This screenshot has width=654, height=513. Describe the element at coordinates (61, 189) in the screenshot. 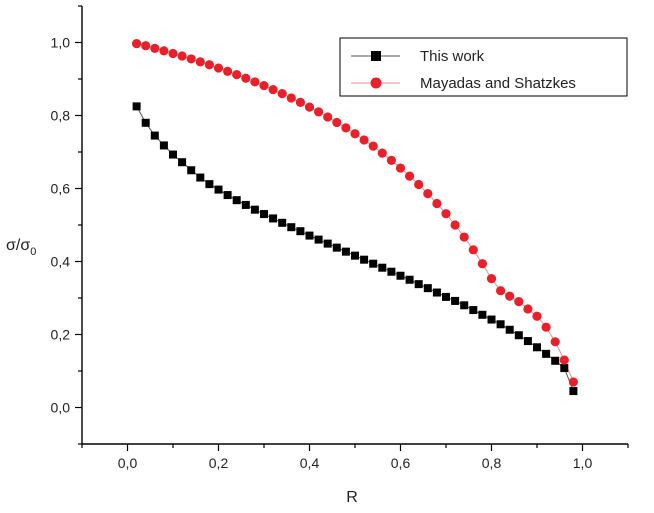

I see `y-tick-label: 0,6` at that location.